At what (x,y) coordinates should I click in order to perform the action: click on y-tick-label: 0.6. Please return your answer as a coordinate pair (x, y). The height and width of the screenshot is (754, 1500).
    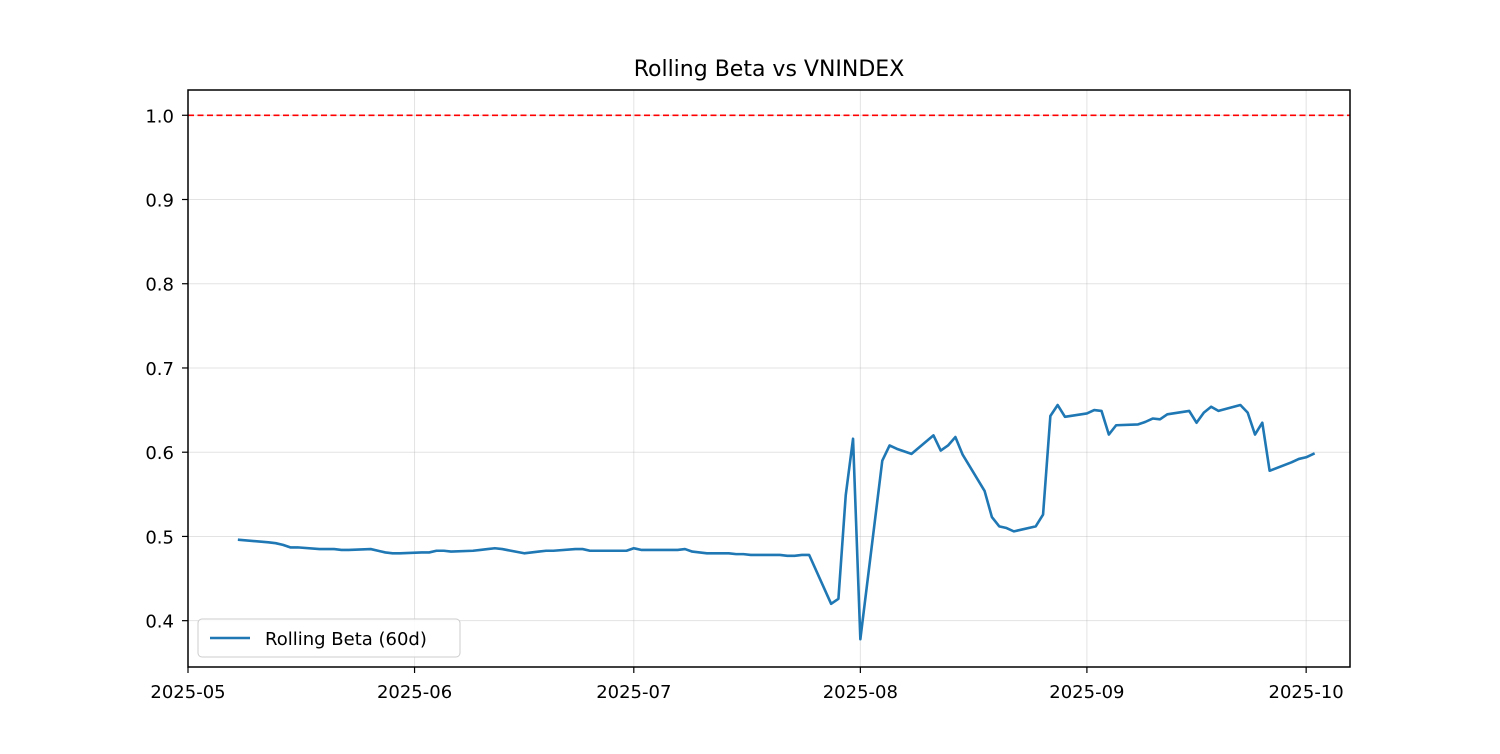
    Looking at the image, I should click on (159, 453).